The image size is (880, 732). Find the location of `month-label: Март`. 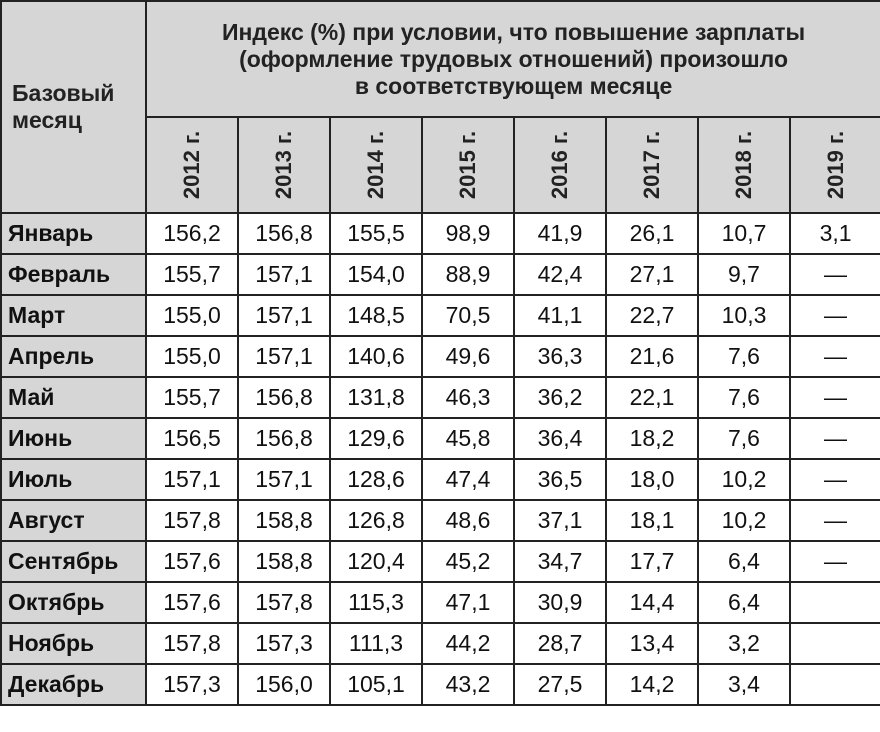

month-label: Март is located at coordinates (73, 315).